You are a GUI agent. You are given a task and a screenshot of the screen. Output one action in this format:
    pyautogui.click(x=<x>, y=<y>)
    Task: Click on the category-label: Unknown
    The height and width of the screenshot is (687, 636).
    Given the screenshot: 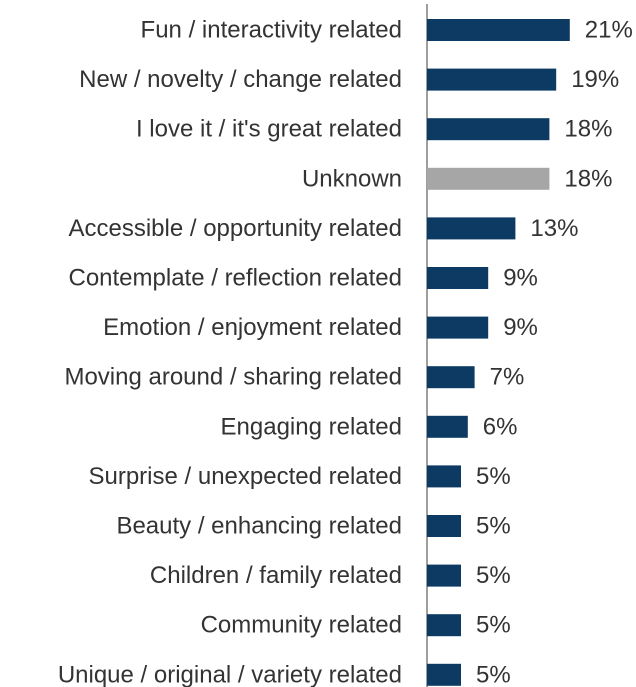 What is the action you would take?
    pyautogui.click(x=352, y=178)
    